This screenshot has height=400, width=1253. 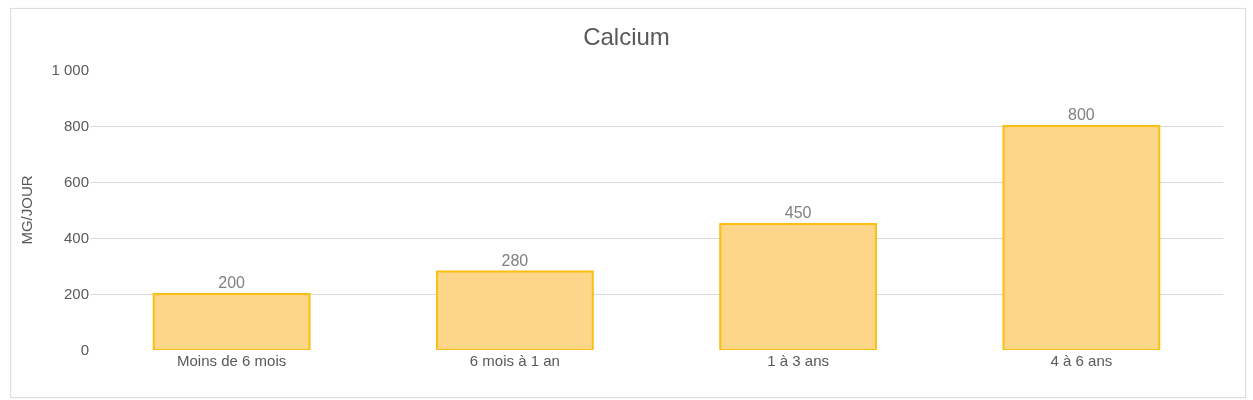 What do you see at coordinates (76, 126) in the screenshot?
I see `y-tick-label: 800` at bounding box center [76, 126].